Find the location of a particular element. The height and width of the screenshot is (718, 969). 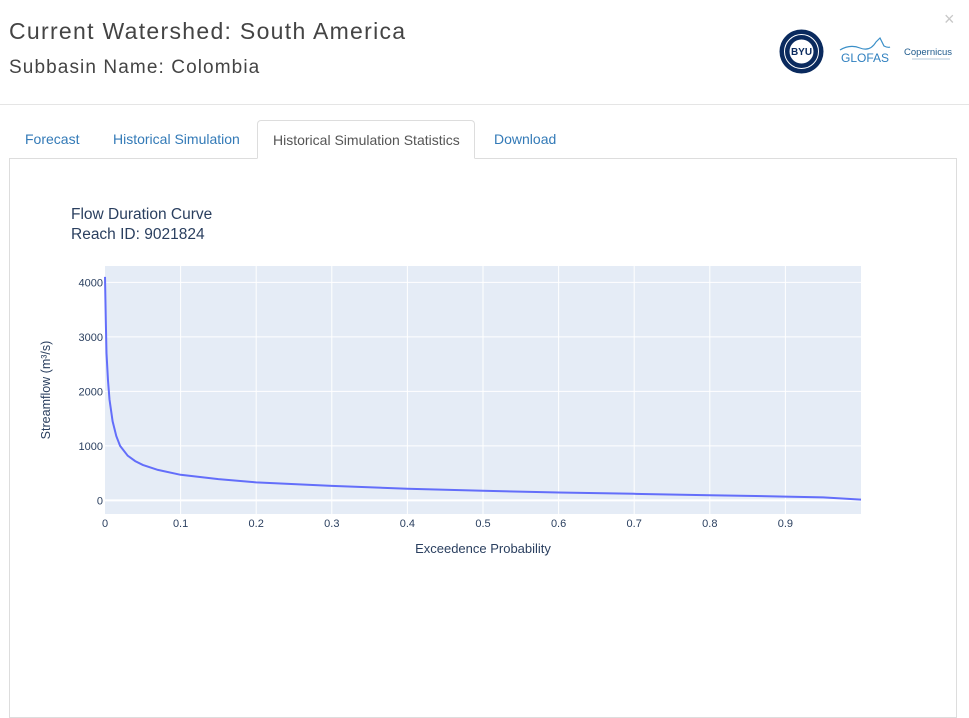

x-tick-label: 0.4 is located at coordinates (407, 524).